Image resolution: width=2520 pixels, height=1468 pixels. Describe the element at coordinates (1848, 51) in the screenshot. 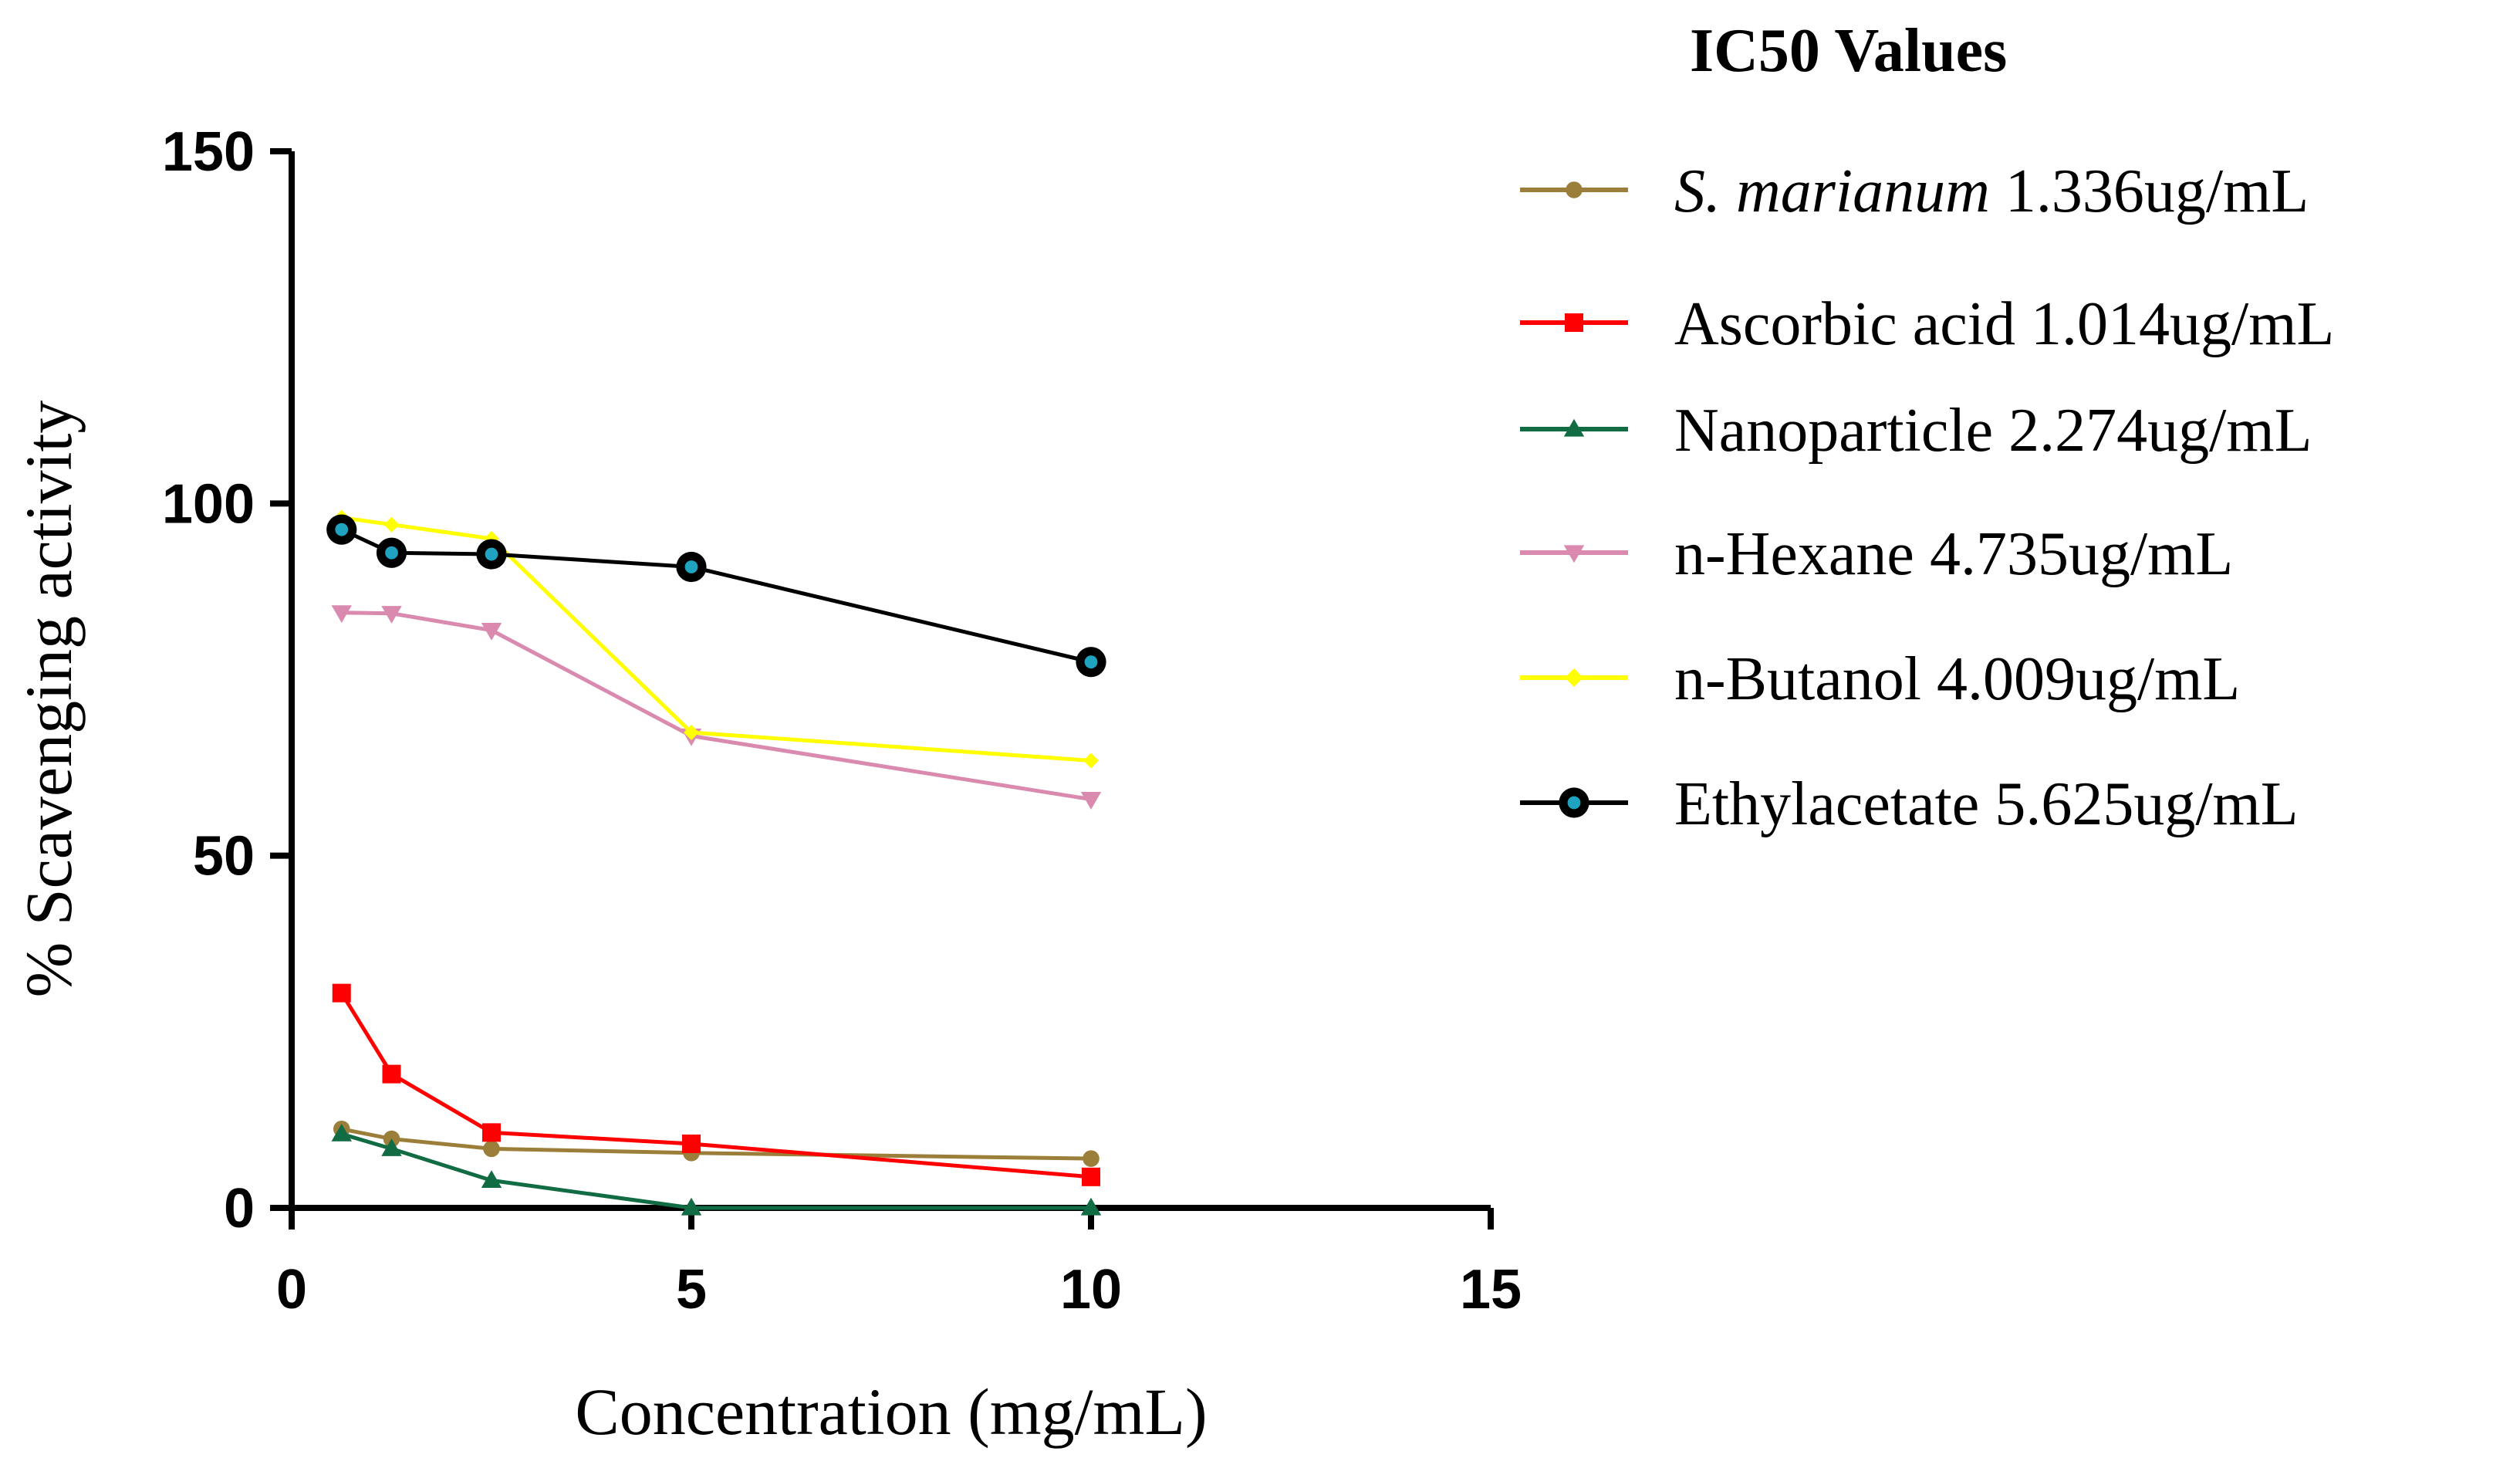

I see `legend-title: IC50 Values` at that location.